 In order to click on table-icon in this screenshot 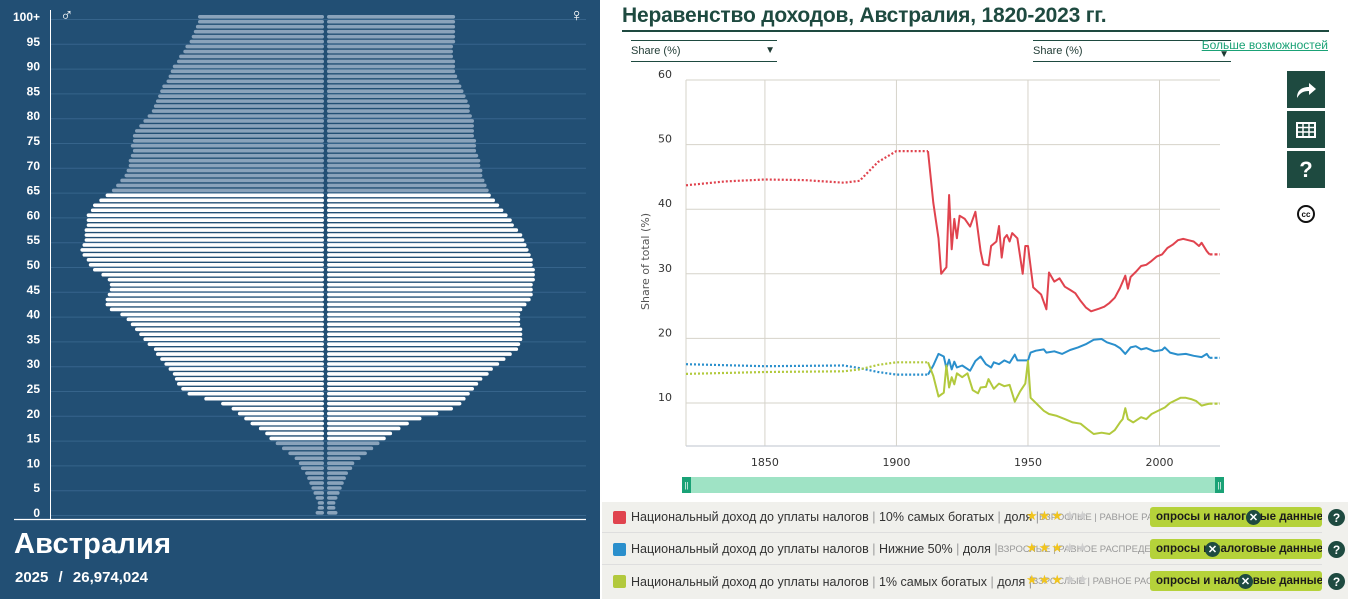, I will do `click(1306, 129)`.